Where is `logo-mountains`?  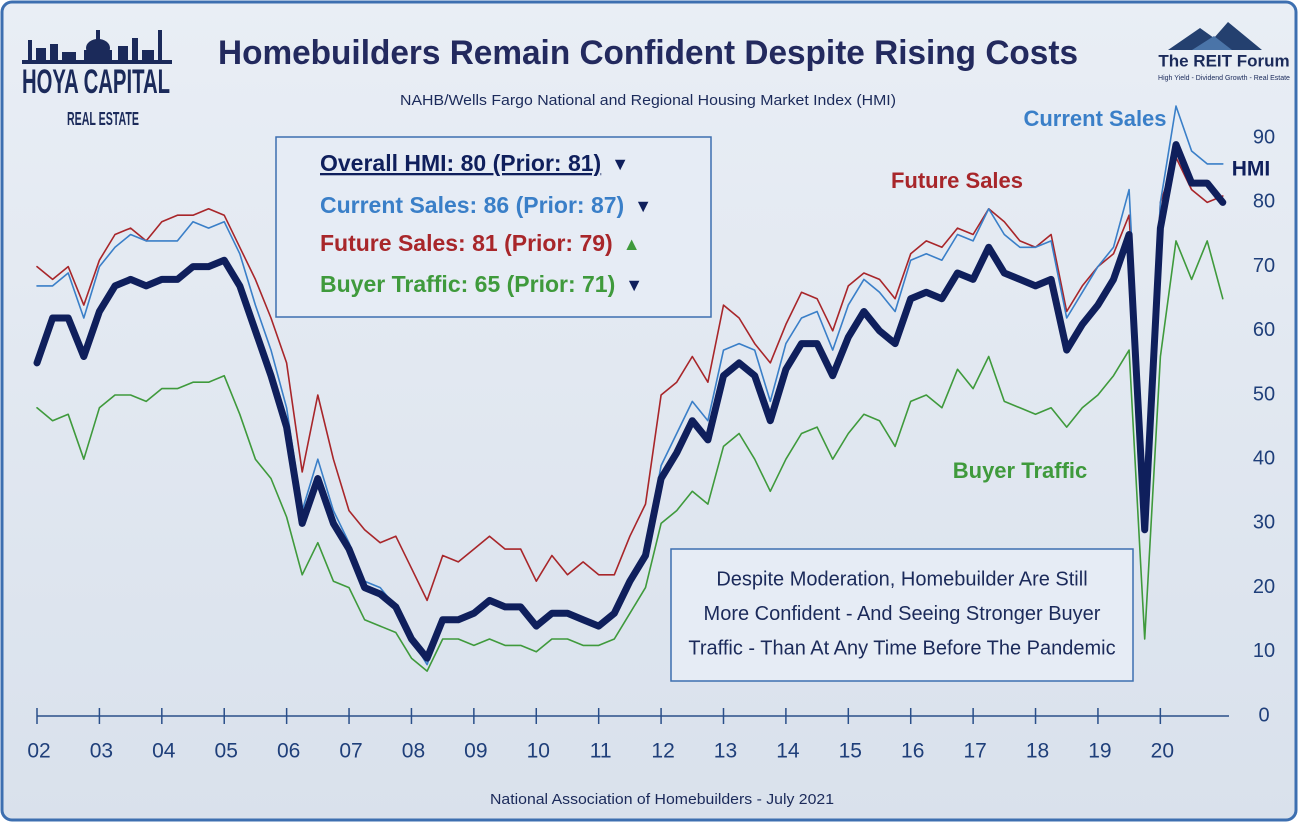 logo-mountains is located at coordinates (1215, 36).